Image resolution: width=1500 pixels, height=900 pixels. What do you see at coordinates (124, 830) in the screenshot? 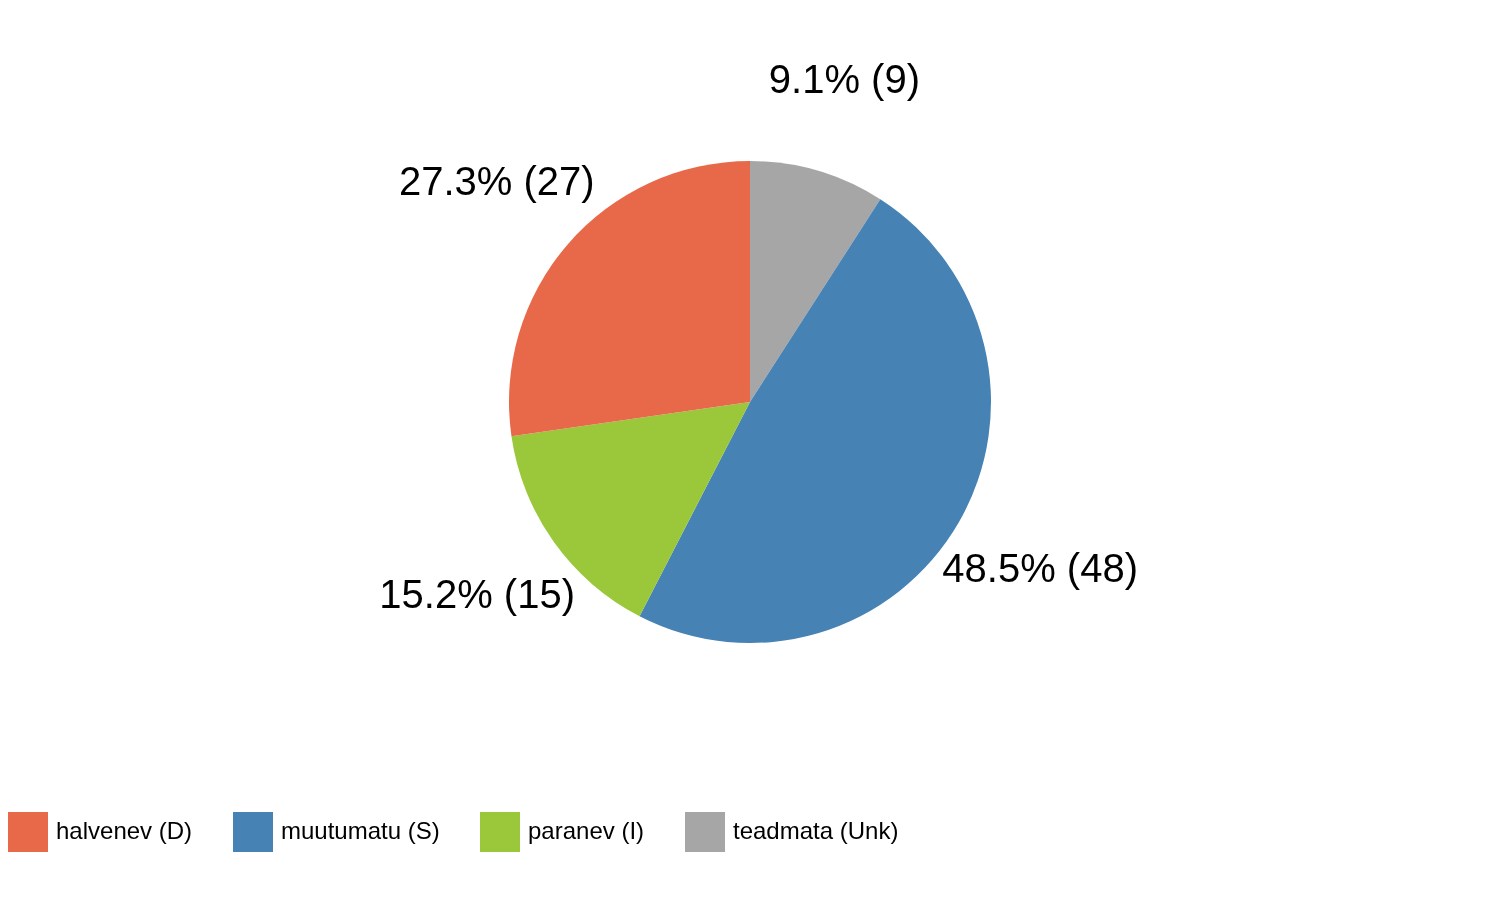
I see `legend-label: halvenev (D)` at bounding box center [124, 830].